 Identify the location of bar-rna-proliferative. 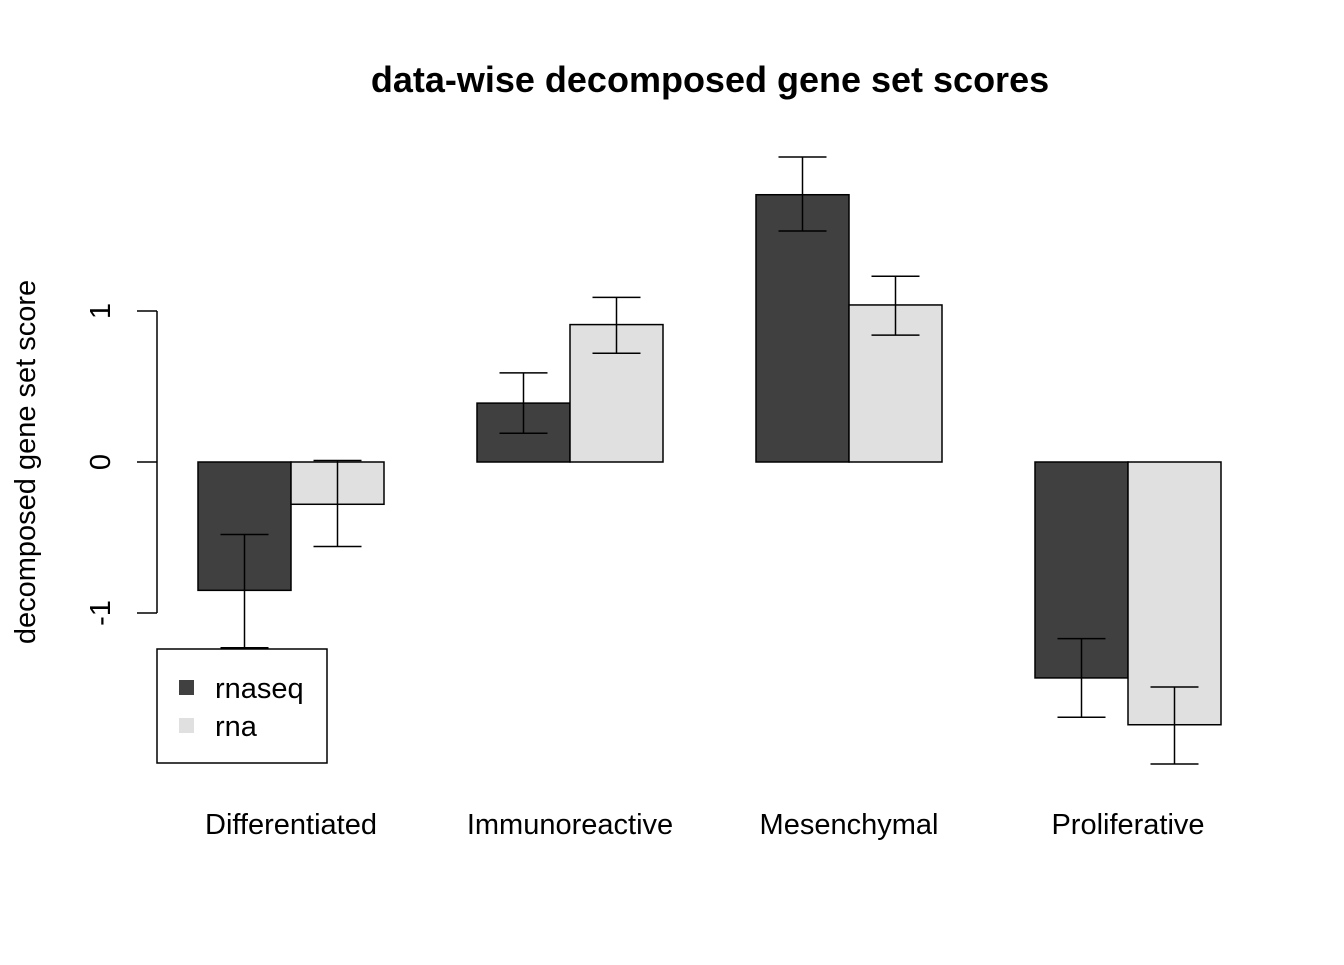
(1174, 593).